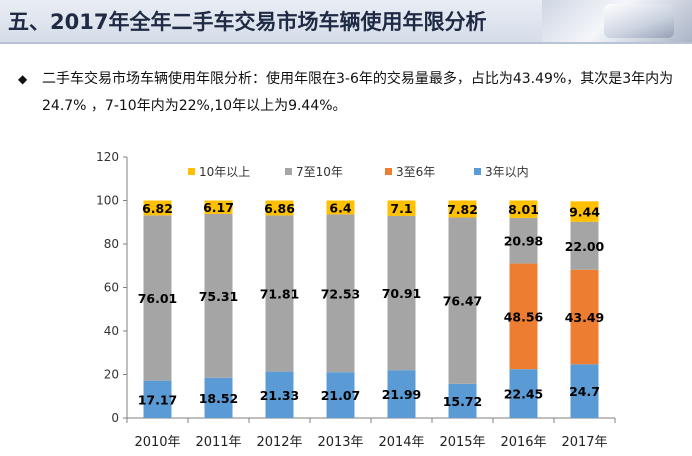  I want to click on legend-label: 3至6年, so click(415, 172).